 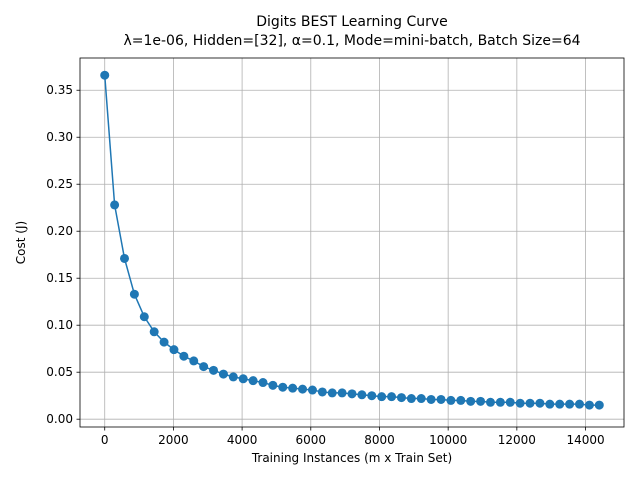 I want to click on y-axis-label: Cost (J), so click(x=21, y=242).